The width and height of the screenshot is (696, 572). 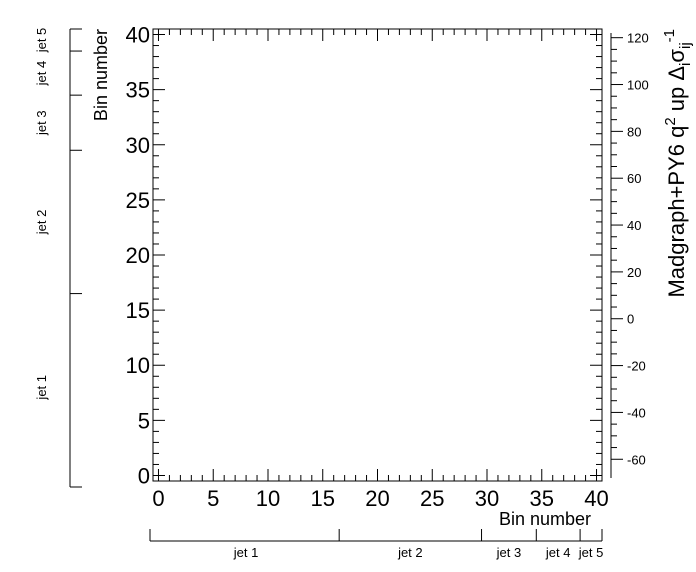 What do you see at coordinates (138, 145) in the screenshot?
I see `y-tick-label: 30` at bounding box center [138, 145].